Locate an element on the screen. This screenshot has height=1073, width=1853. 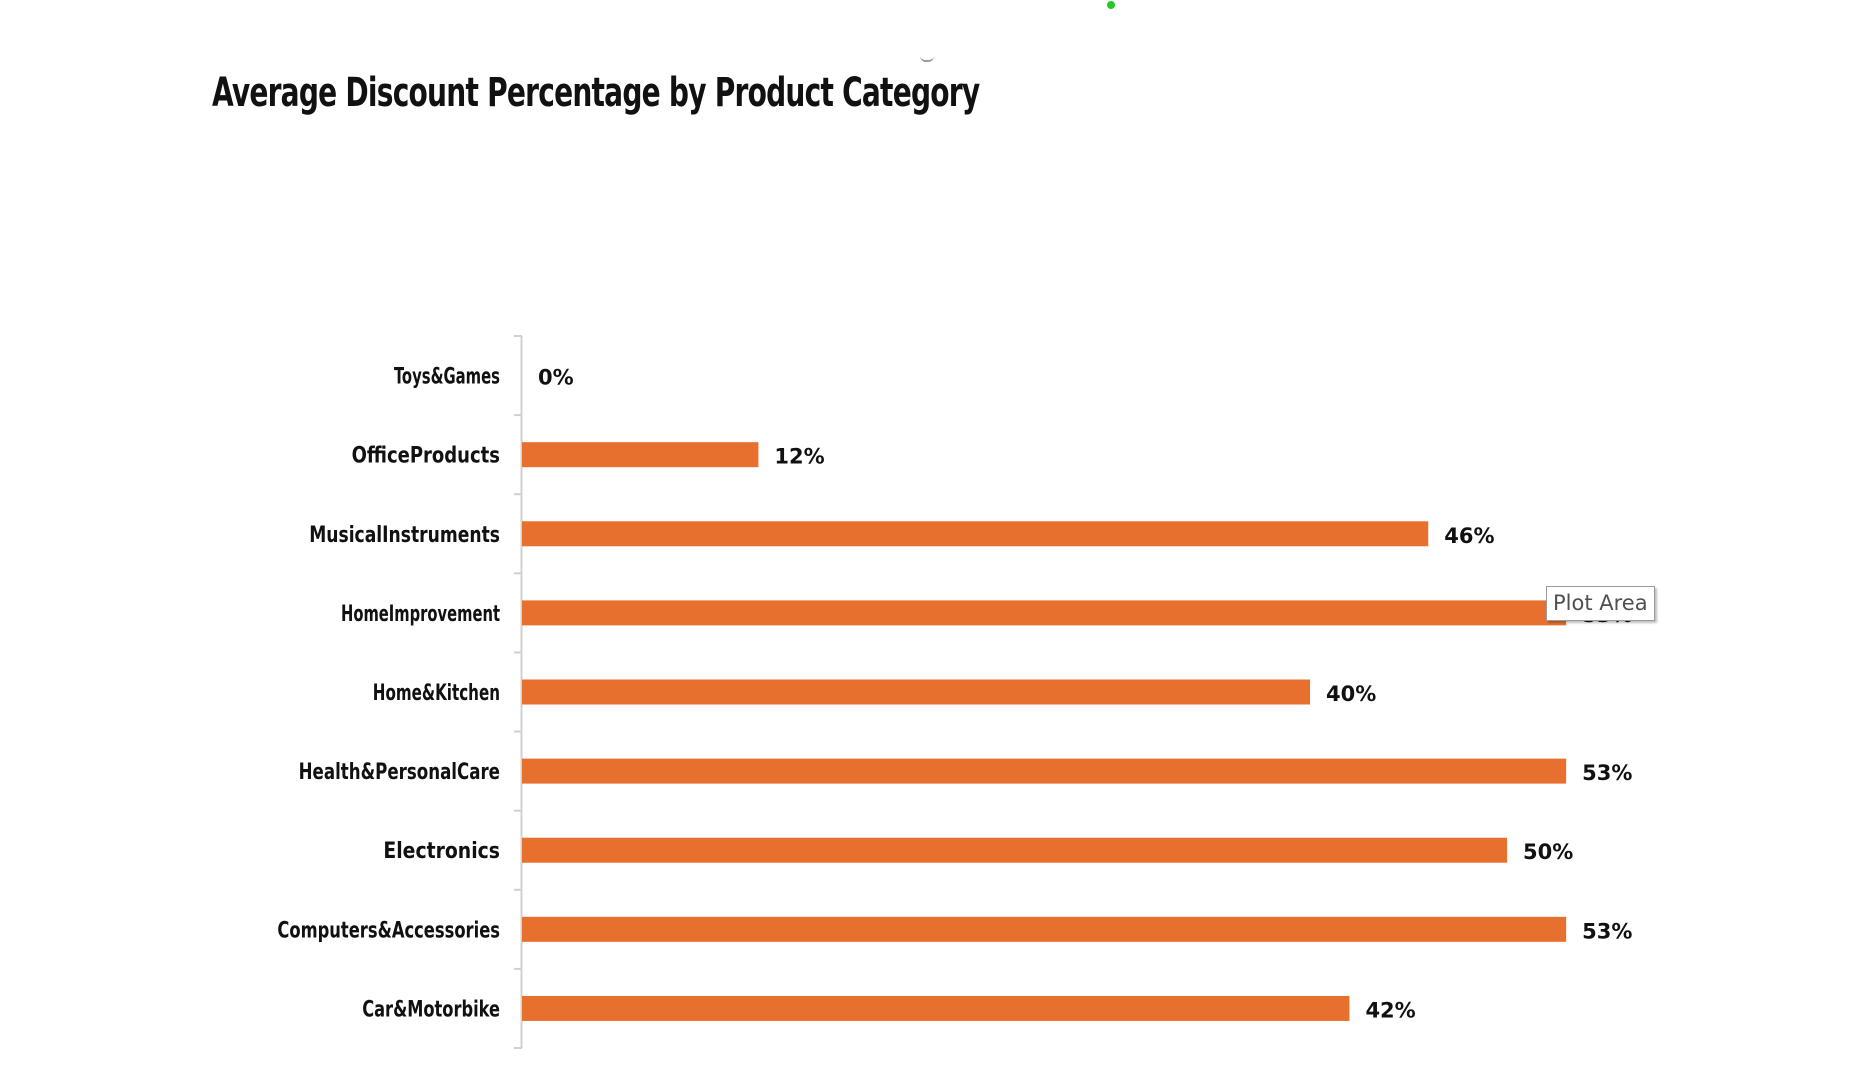
data-label: 50% is located at coordinates (1548, 852).